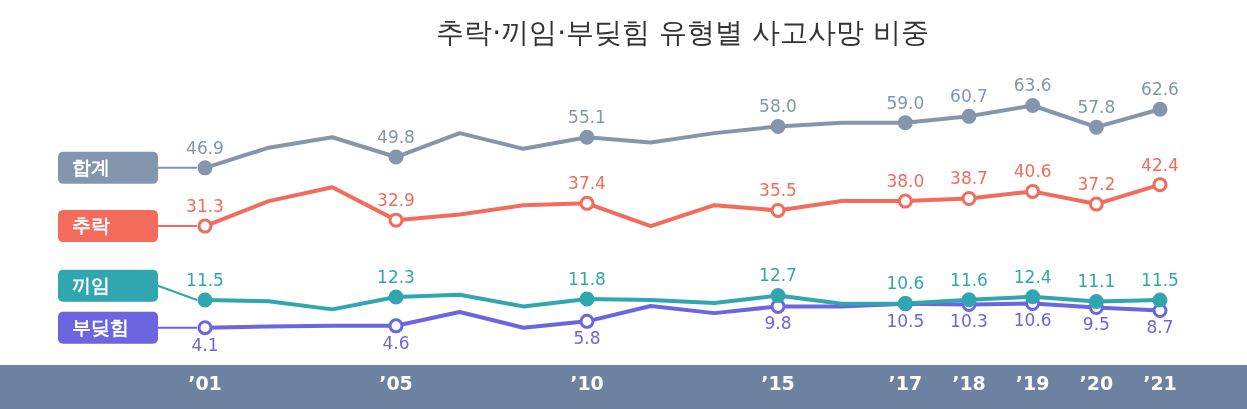  What do you see at coordinates (905, 383) in the screenshot?
I see `x-tick-label: ’17` at bounding box center [905, 383].